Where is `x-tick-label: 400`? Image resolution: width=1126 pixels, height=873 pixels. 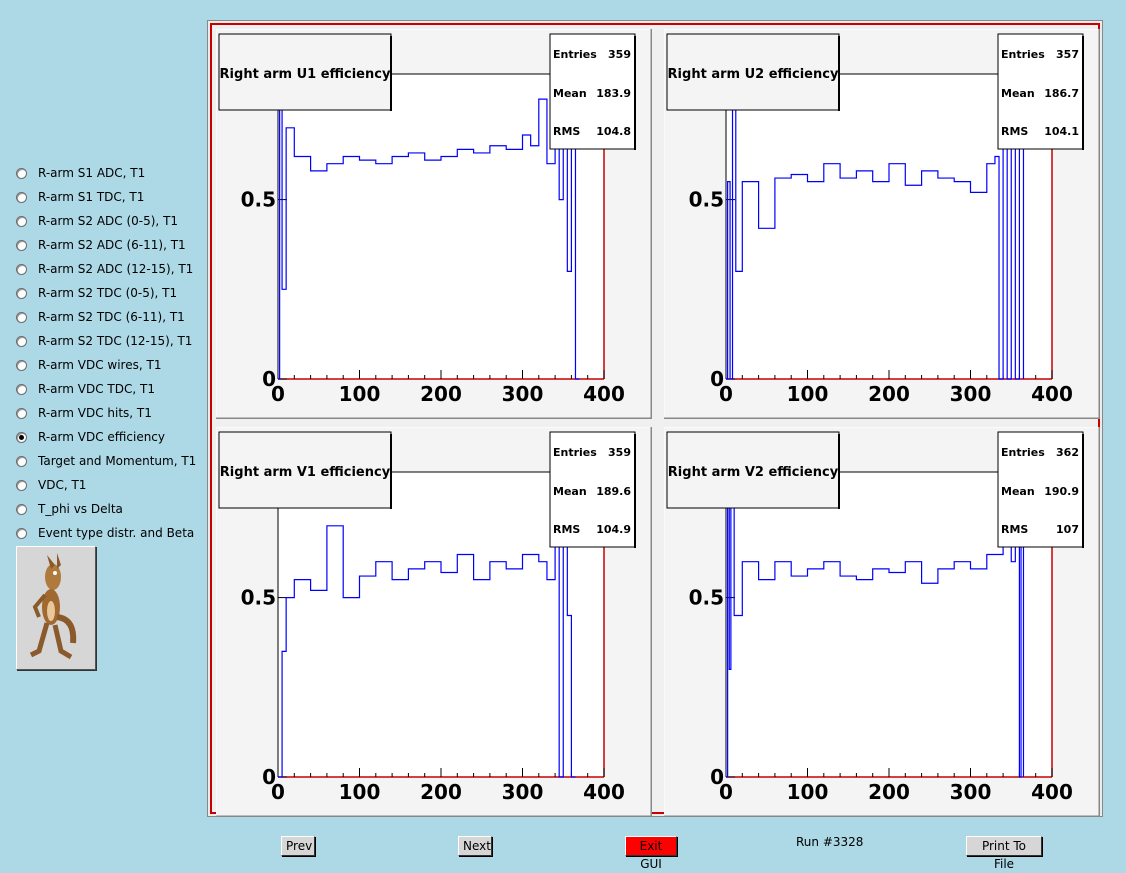 x-tick-label: 400 is located at coordinates (604, 394).